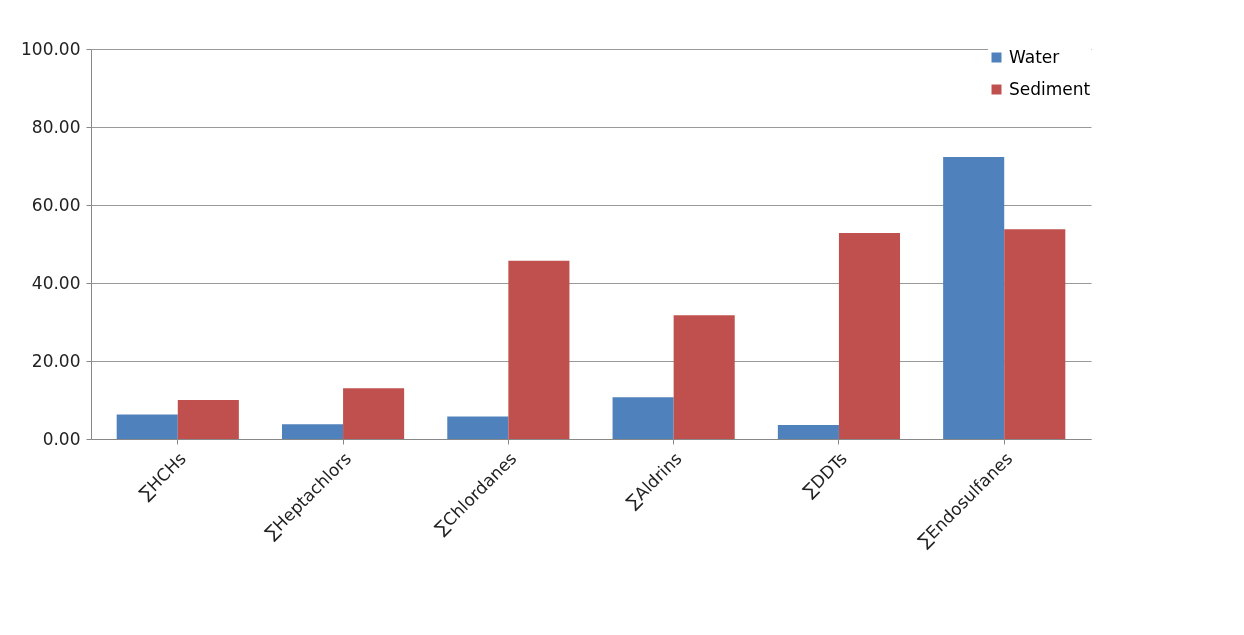 This screenshot has height=635, width=1244. What do you see at coordinates (56, 282) in the screenshot?
I see `y-tick-label: 40.00` at bounding box center [56, 282].